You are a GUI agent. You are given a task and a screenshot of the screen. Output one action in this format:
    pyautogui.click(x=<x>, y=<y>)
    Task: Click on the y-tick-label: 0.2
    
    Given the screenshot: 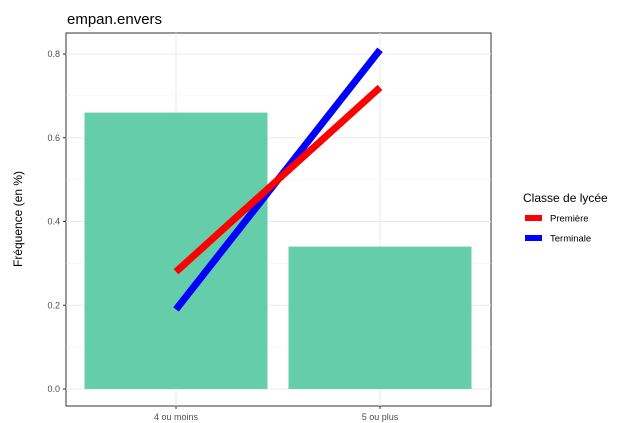 What is the action you would take?
    pyautogui.click(x=53, y=305)
    